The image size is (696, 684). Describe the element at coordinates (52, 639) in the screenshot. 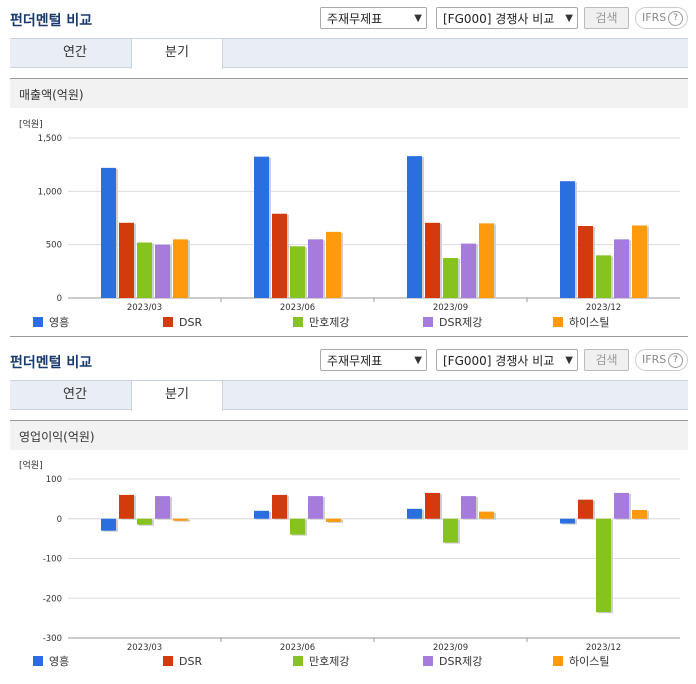

I see `y-tick-label: -300` at that location.